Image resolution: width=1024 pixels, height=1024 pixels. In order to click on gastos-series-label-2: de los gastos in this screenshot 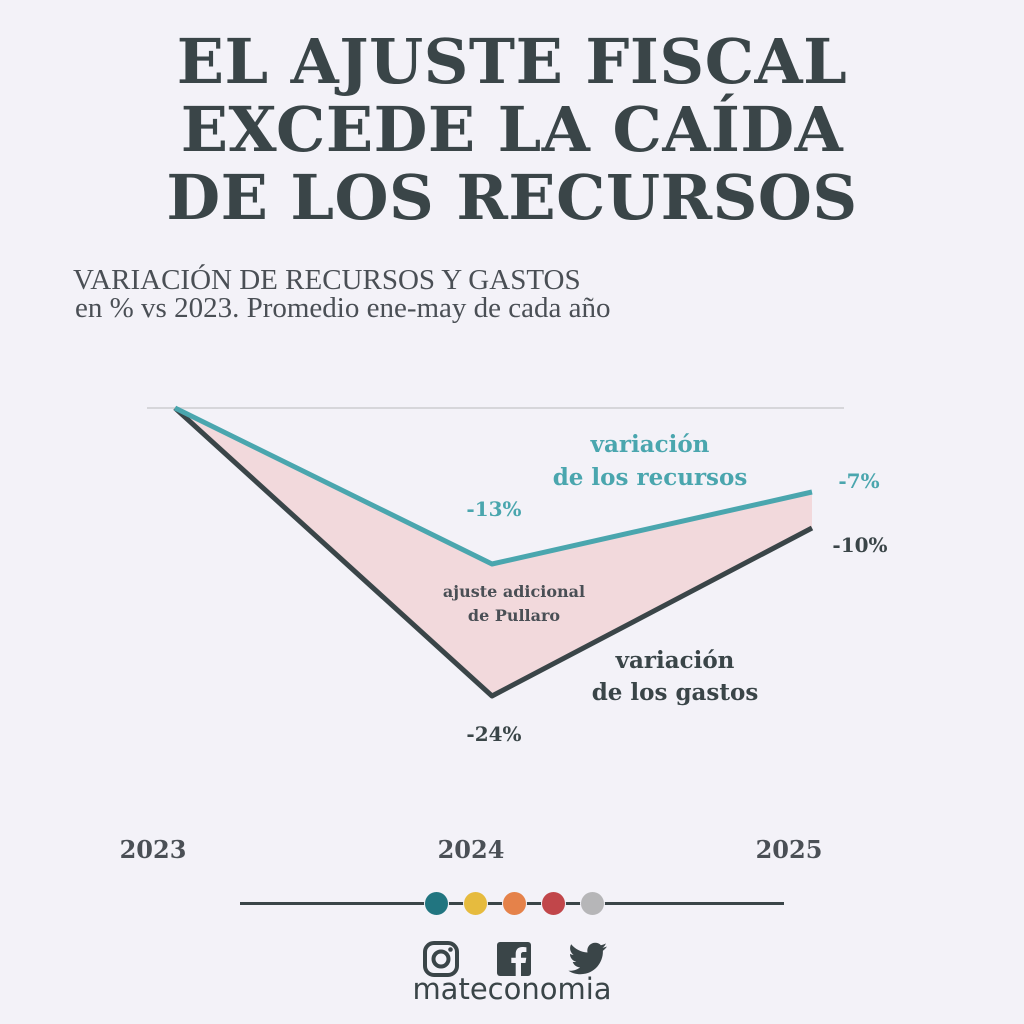, I will do `click(675, 692)`.